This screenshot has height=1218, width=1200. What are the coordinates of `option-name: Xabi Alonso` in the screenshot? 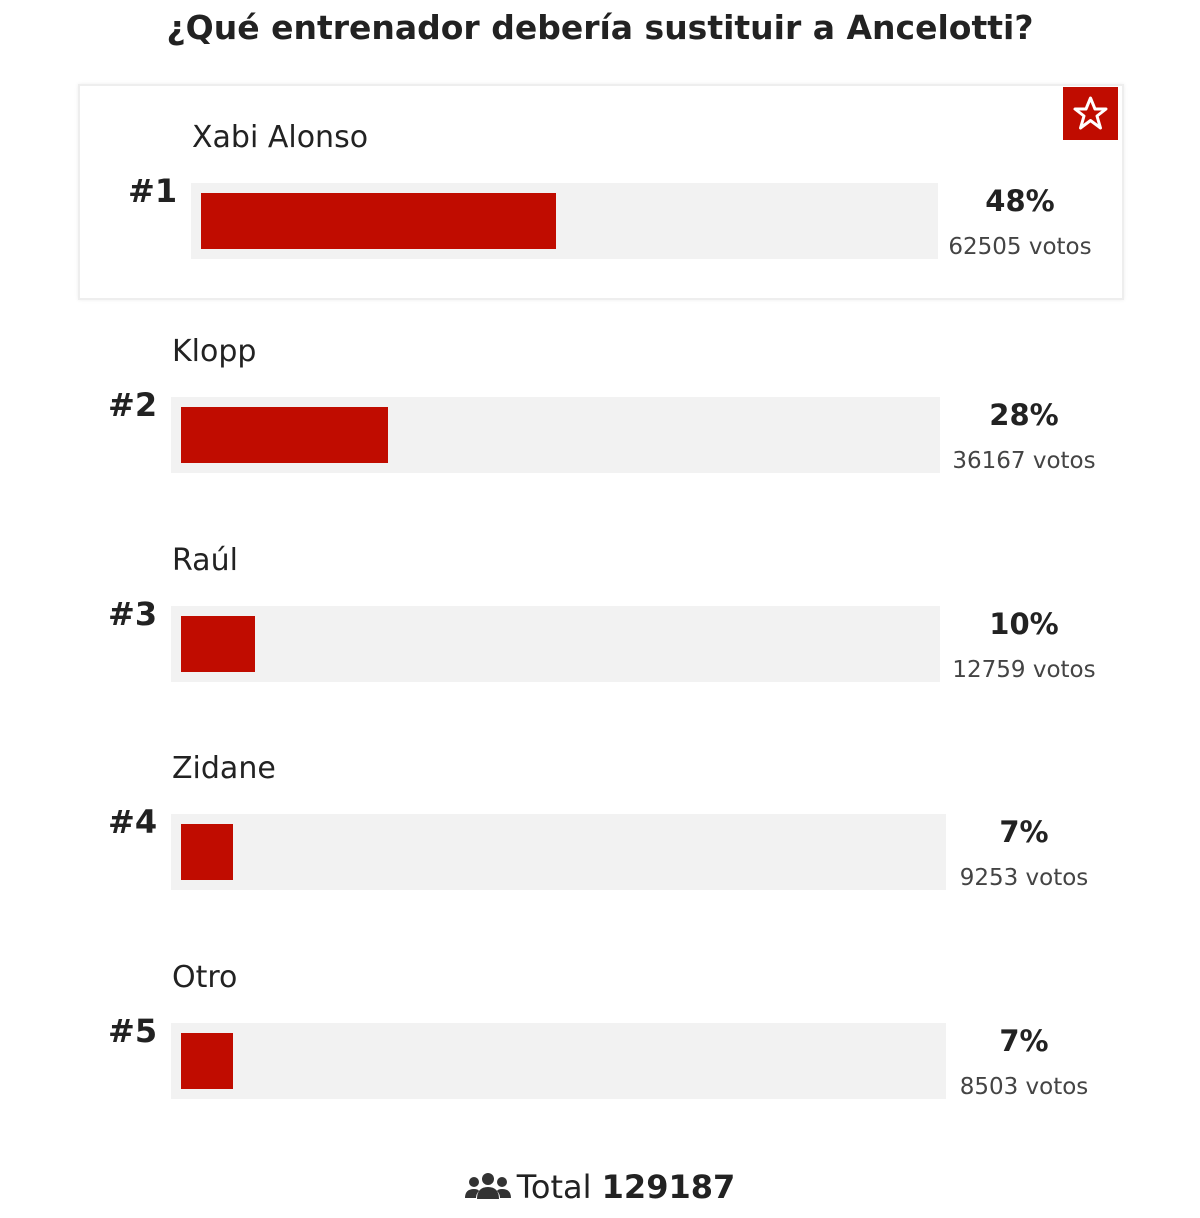 It's located at (280, 137).